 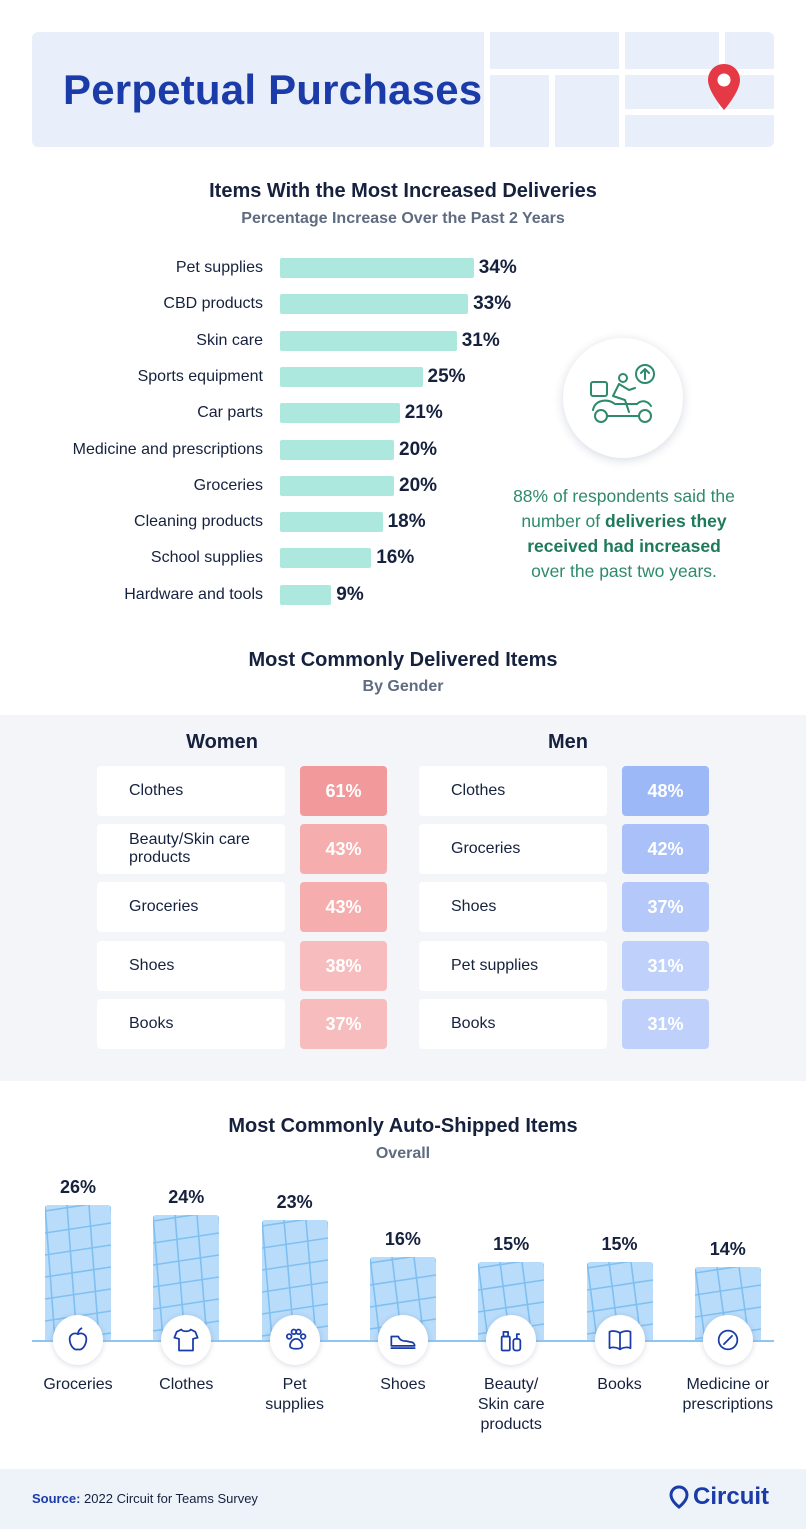 What do you see at coordinates (728, 1384) in the screenshot?
I see `column-category-label-line: Medicine or` at bounding box center [728, 1384].